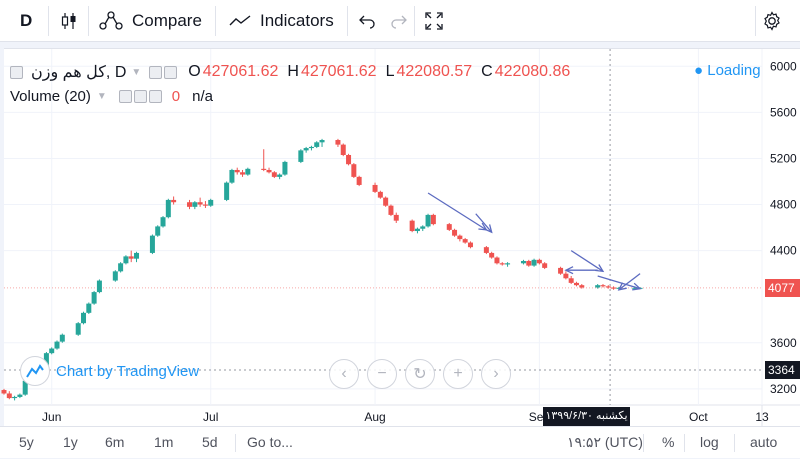 Image resolution: width=800 pixels, height=459 pixels. What do you see at coordinates (293, 71) in the screenshot?
I see `high-key: H` at bounding box center [293, 71].